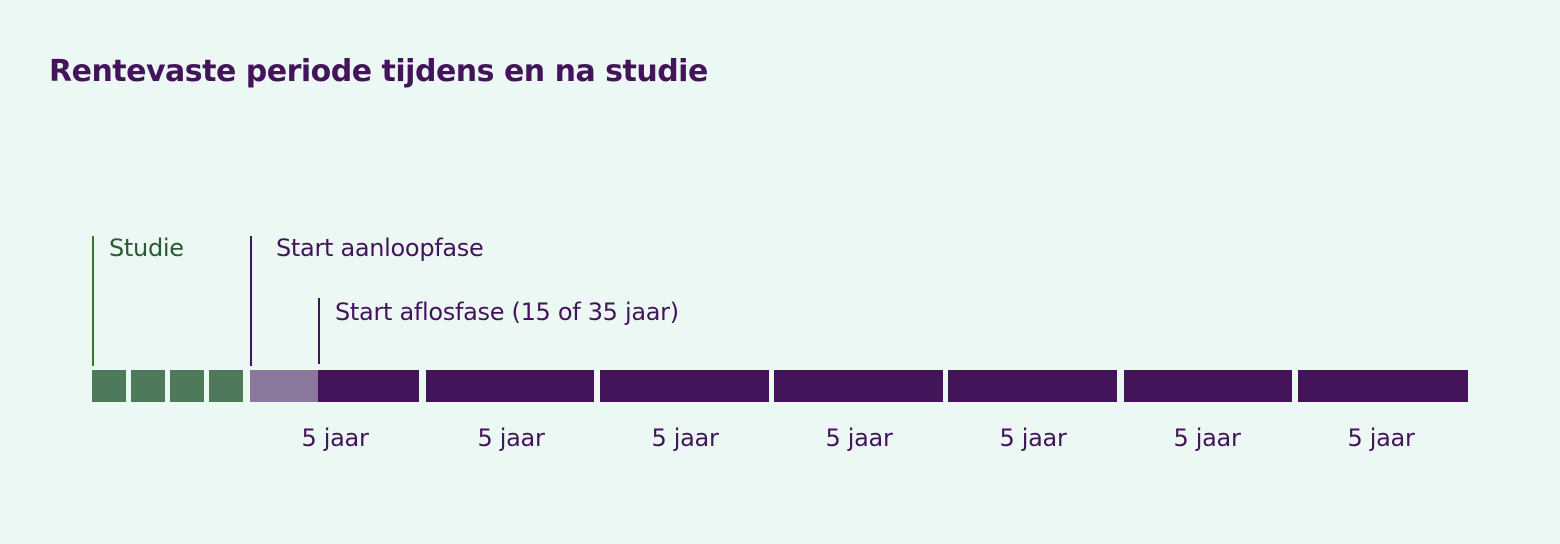 The height and width of the screenshot is (544, 1560). Describe the element at coordinates (284, 386) in the screenshot. I see `aanloopfase-block` at that location.